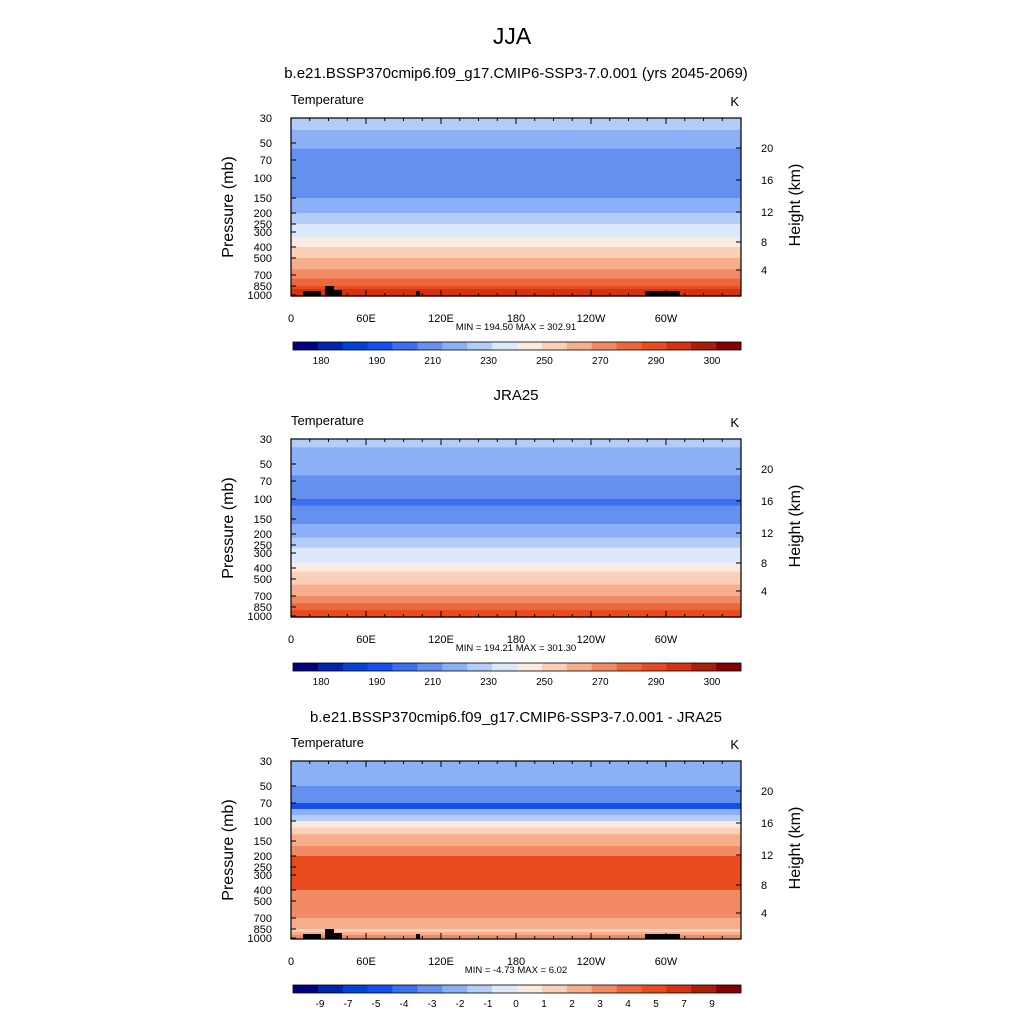  I want to click on units-label: K, so click(734, 101).